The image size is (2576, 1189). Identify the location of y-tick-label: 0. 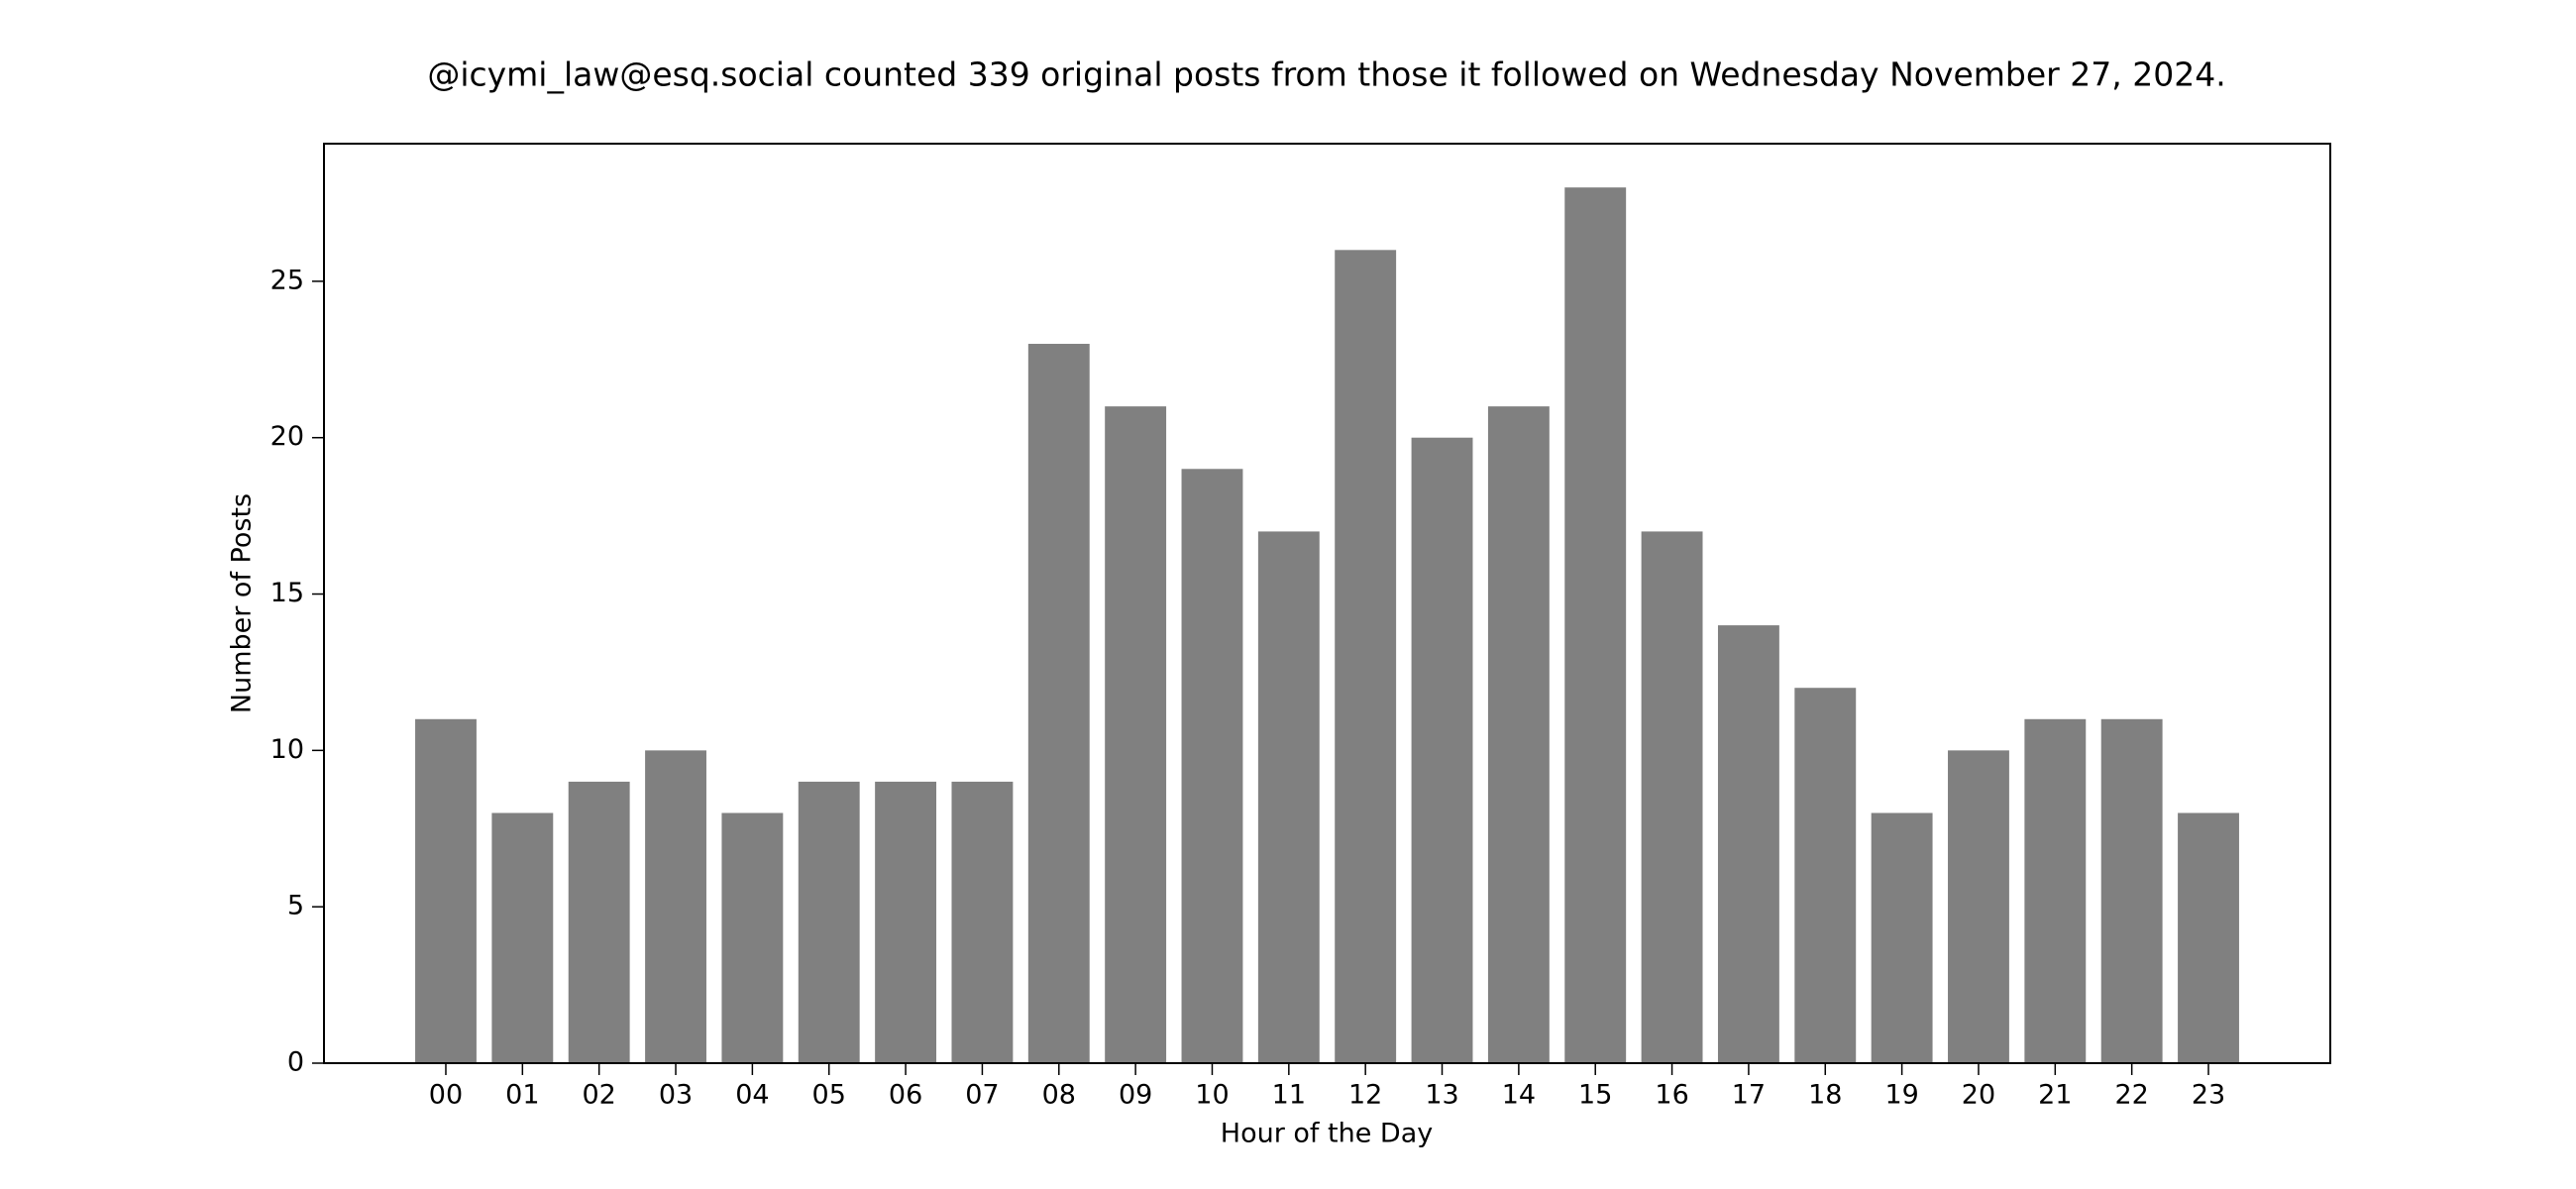
(295, 1063).